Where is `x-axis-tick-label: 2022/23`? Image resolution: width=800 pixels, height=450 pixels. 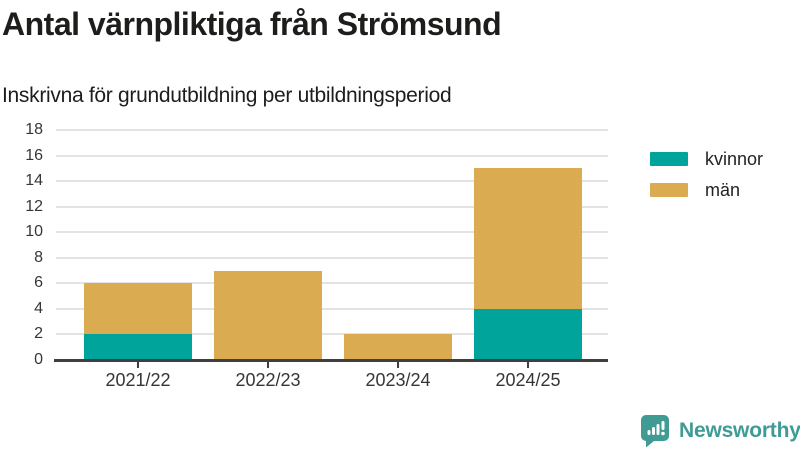 x-axis-tick-label: 2022/23 is located at coordinates (268, 380).